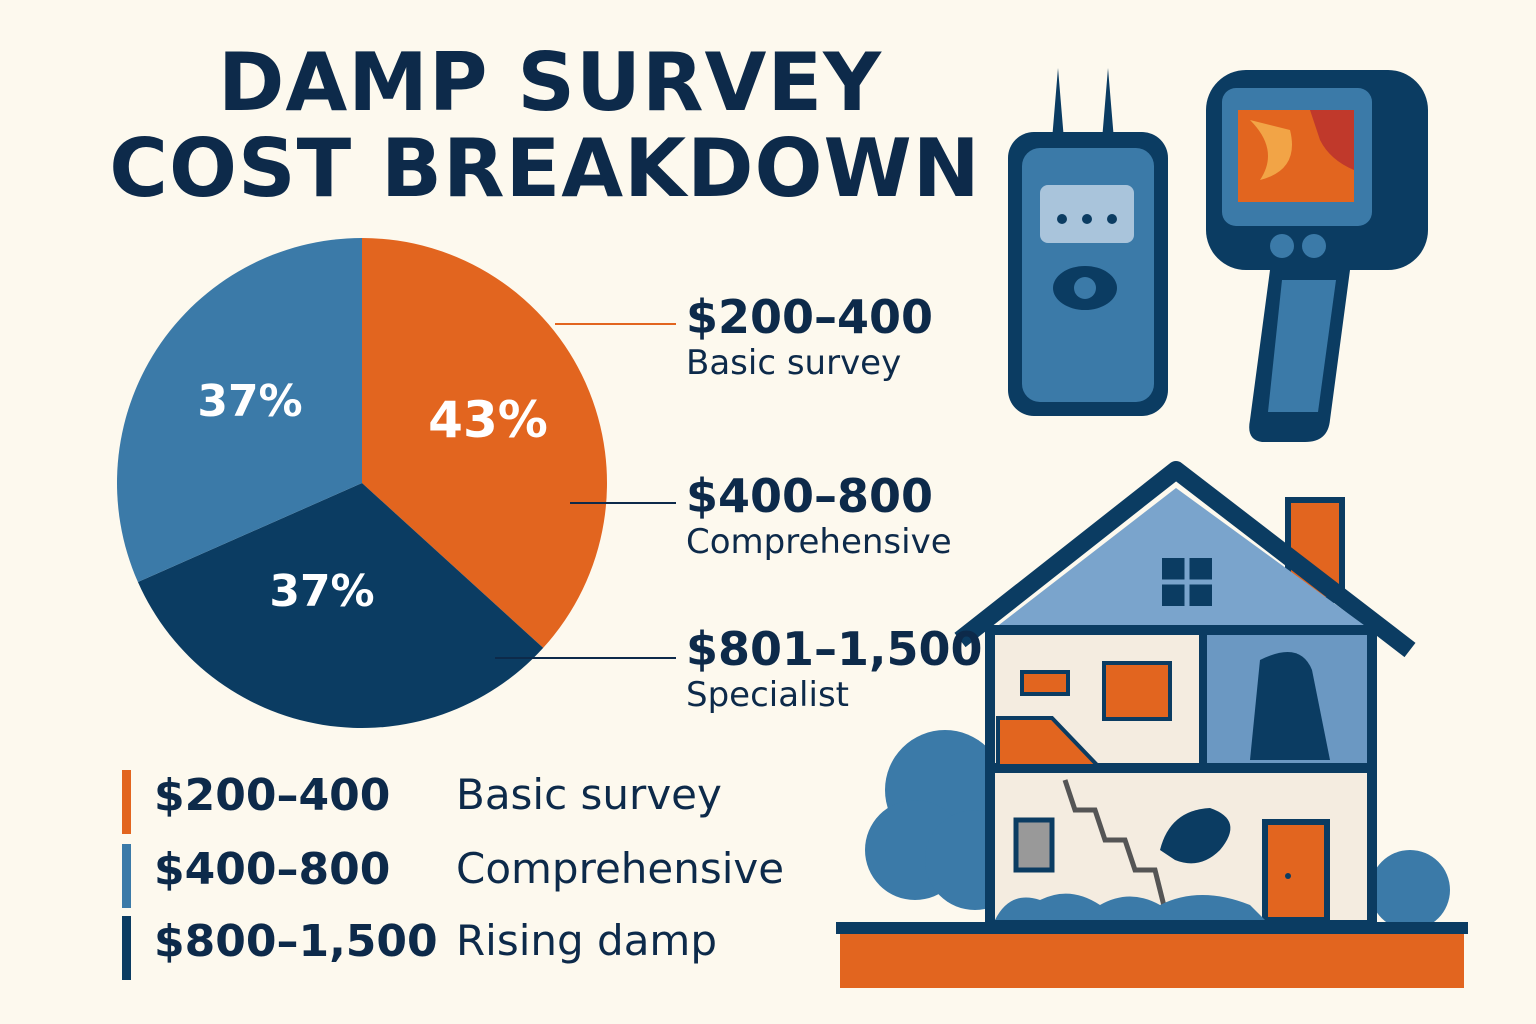 This screenshot has height=1024, width=1536. Describe the element at coordinates (488, 420) in the screenshot. I see `slice-label-1: 43%` at that location.